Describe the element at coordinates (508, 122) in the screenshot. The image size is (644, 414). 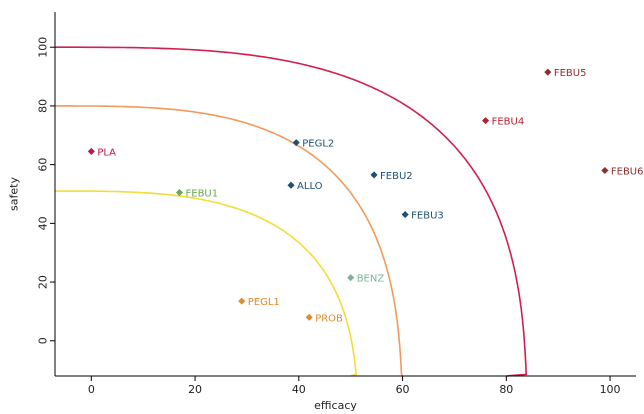
I see `data-point-label: FEBU4` at that location.